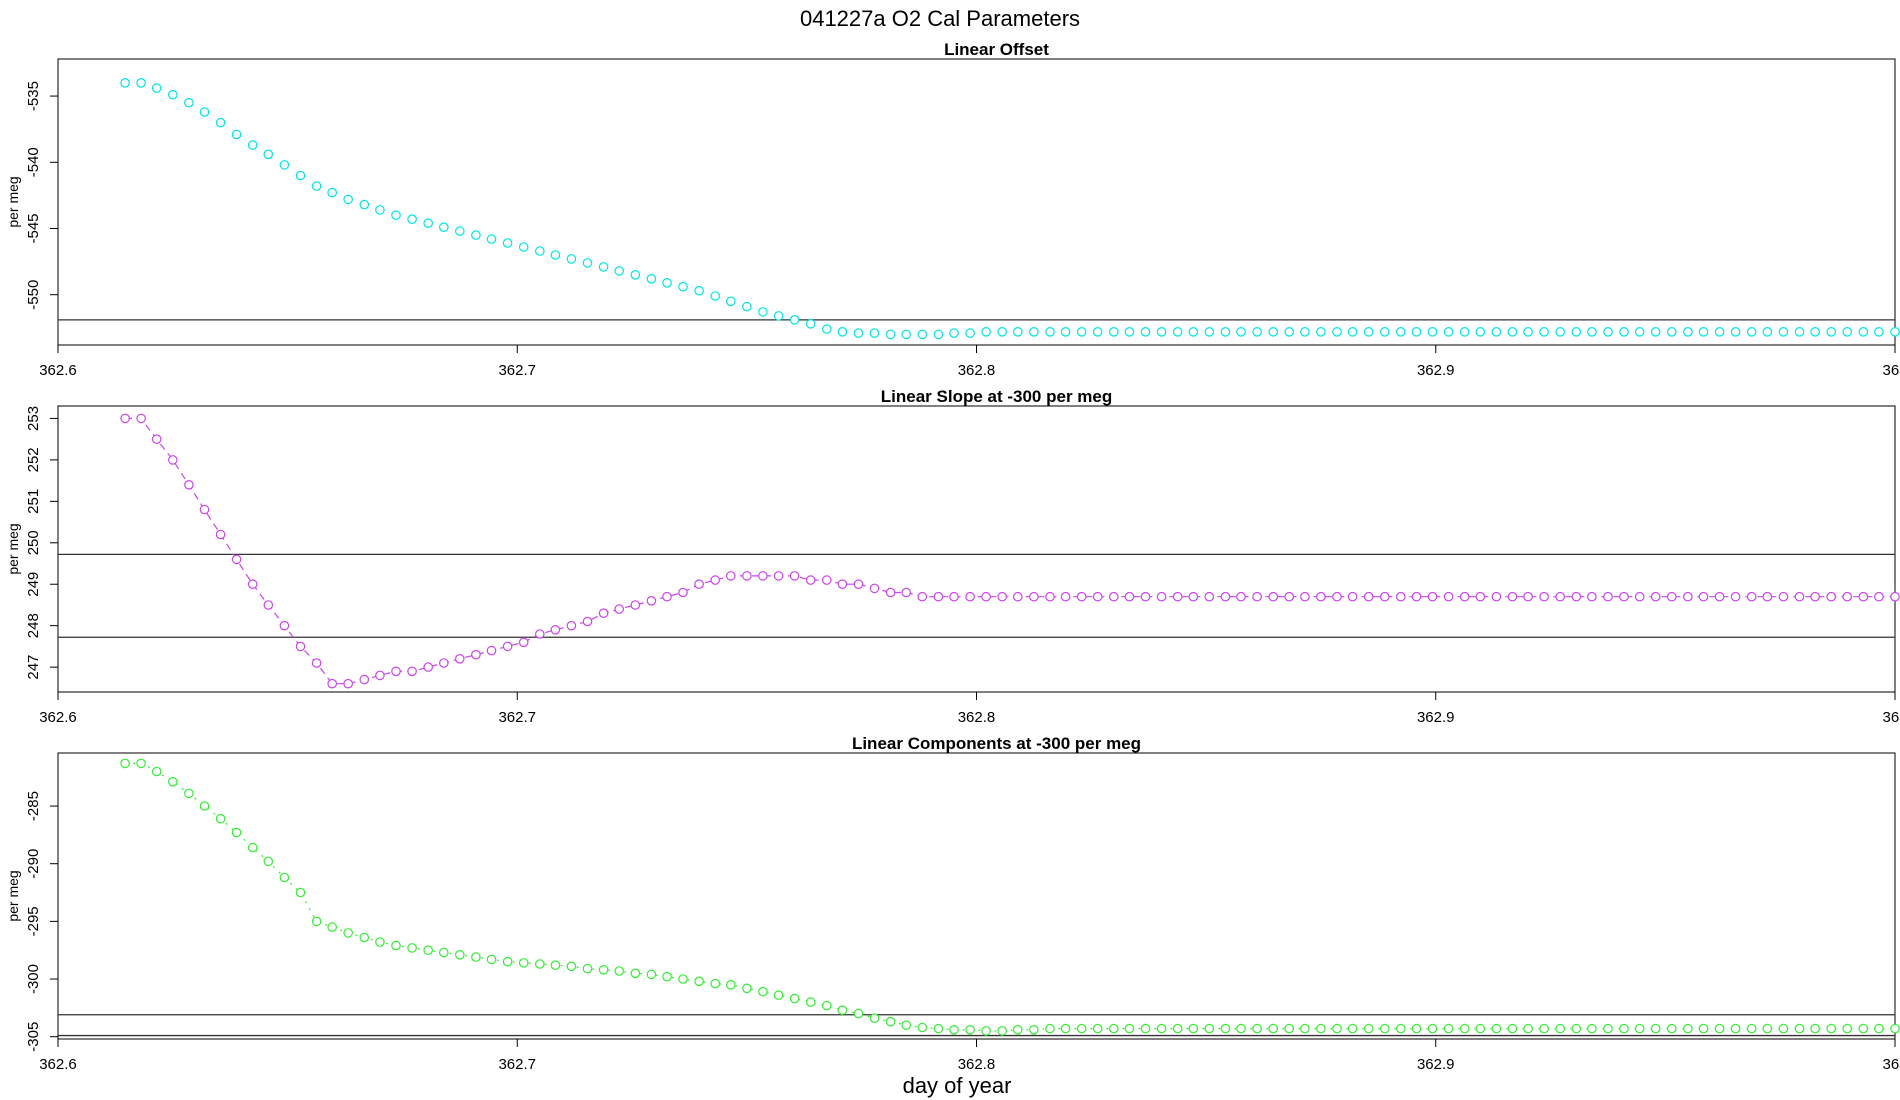 Image resolution: width=1900 pixels, height=1100 pixels. I want to click on y-tick-label: 252, so click(33, 459).